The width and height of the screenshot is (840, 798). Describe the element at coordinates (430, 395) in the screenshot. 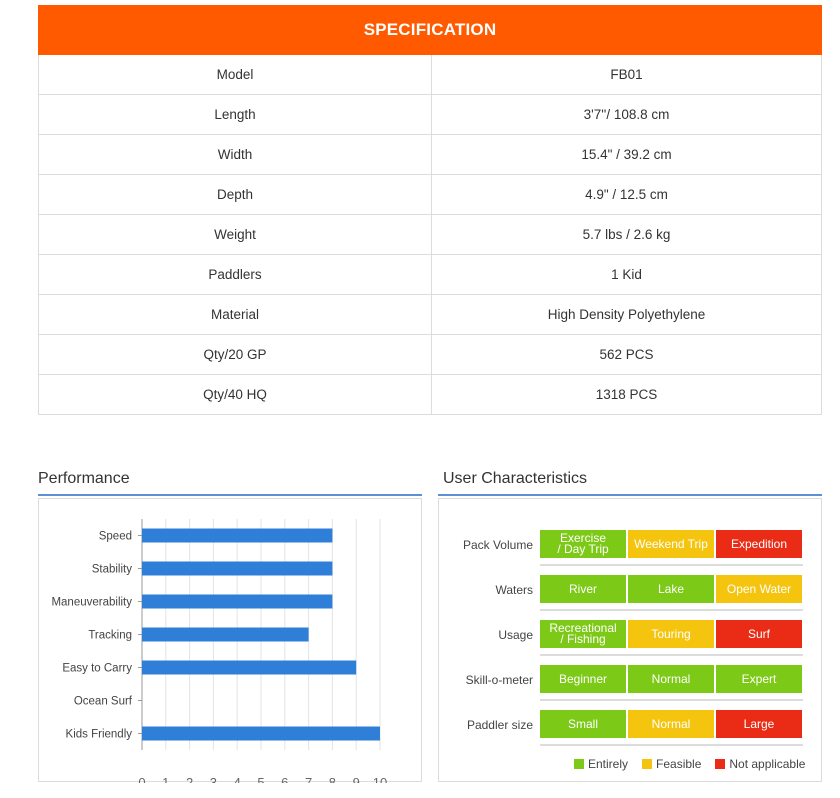

I see `spec-row: Qty/40 HQ 1318 PCS` at that location.